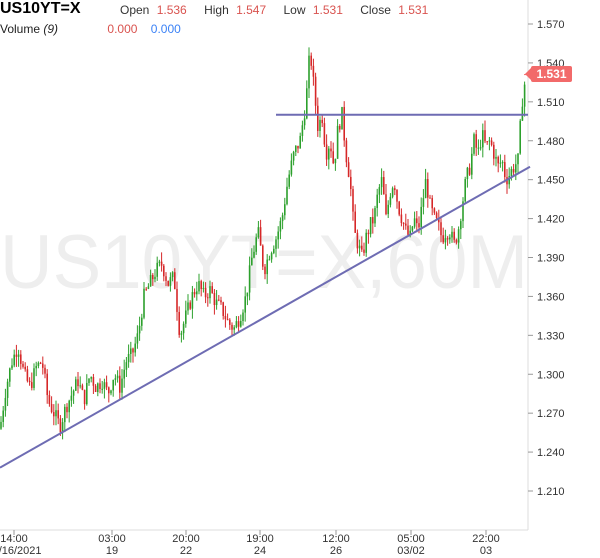 This screenshot has width=600, height=558. I want to click on y-tick-label: 1.570, so click(551, 25).